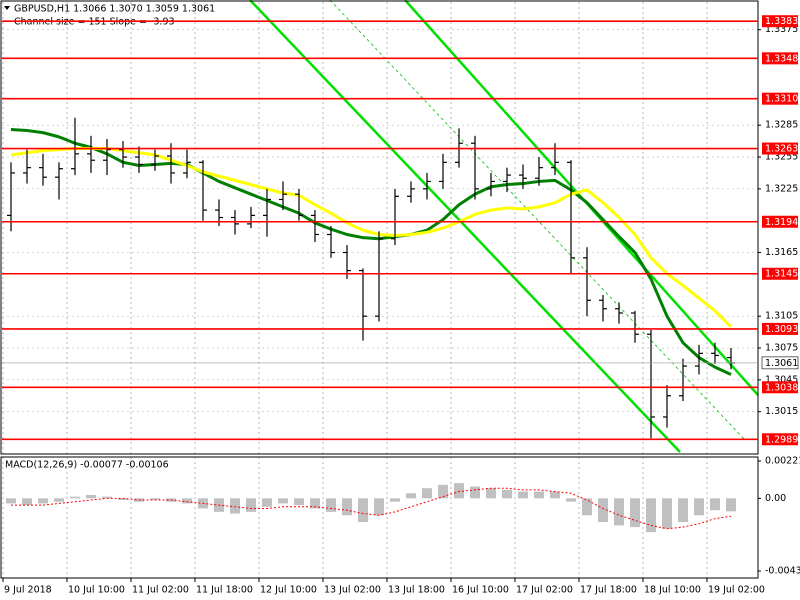  Describe the element at coordinates (672, 590) in the screenshot. I see `x-tick-label: 18 Jul 10:00` at that location.